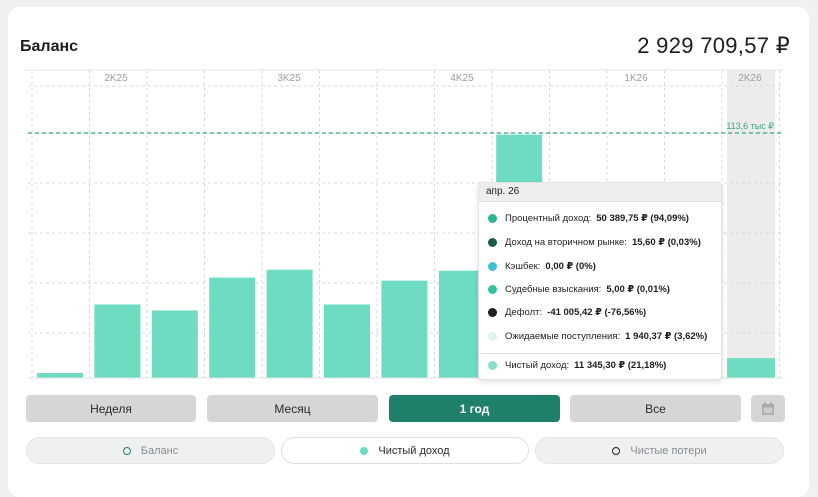 Image resolution: width=818 pixels, height=497 pixels. Describe the element at coordinates (492, 289) in the screenshot. I see `recovery-dot-icon` at that location.